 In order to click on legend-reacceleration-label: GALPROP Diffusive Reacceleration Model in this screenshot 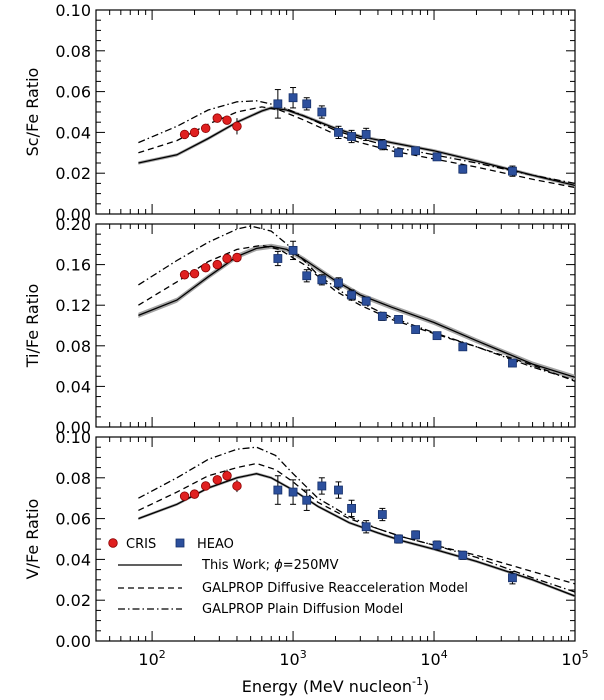, I will do `click(335, 588)`.